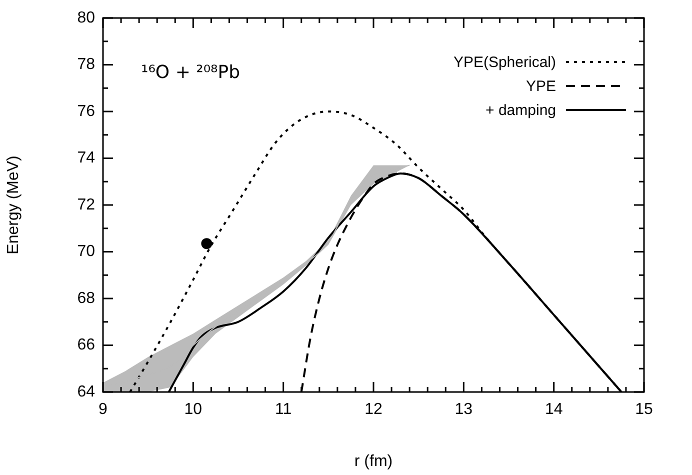 The height and width of the screenshot is (475, 692). What do you see at coordinates (86, 158) in the screenshot?
I see `y-tick-label: 74` at bounding box center [86, 158].